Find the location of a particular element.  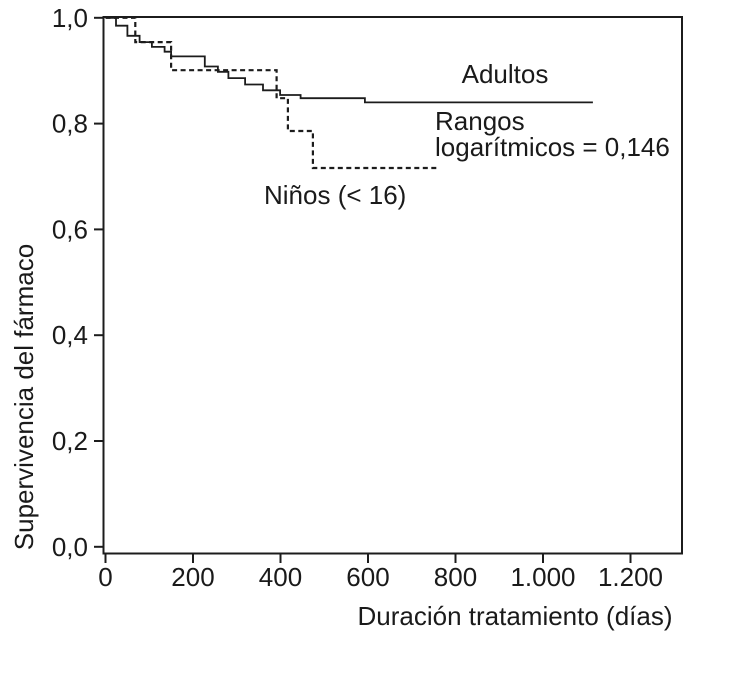

series-curve-adultos is located at coordinates (349, 60).